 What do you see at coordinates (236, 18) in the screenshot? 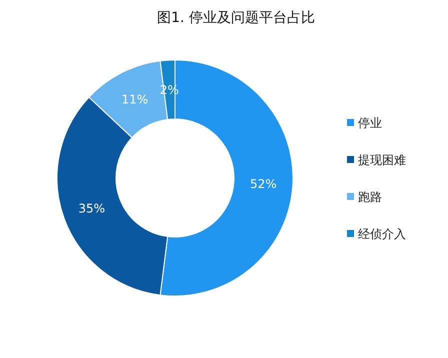
I see `chart-title: 图1. 停业及问题平台占比` at bounding box center [236, 18].